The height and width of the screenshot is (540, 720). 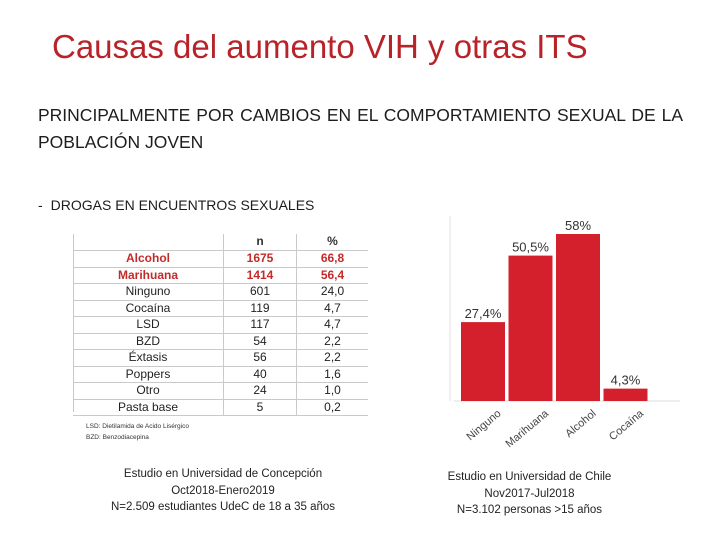 I want to click on table-cell-n: 24, so click(x=260, y=391).